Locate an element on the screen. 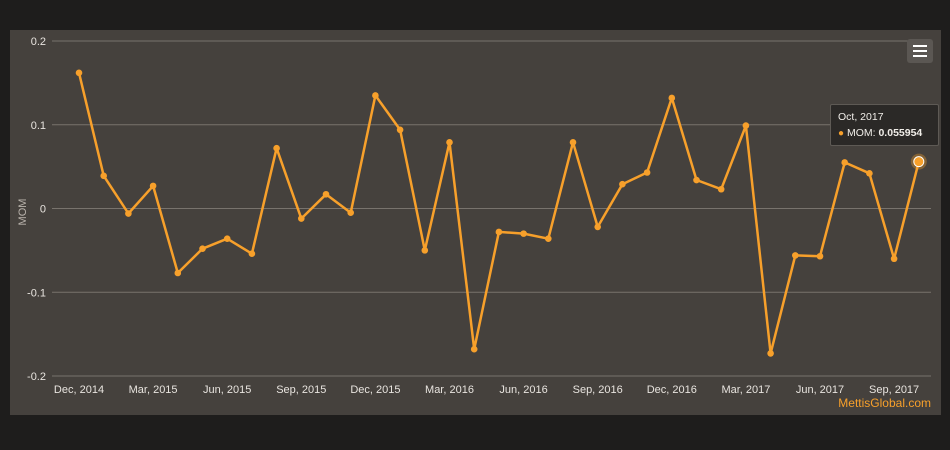 The height and width of the screenshot is (450, 950). x-tick-label: Dec, 2014 is located at coordinates (79, 390).